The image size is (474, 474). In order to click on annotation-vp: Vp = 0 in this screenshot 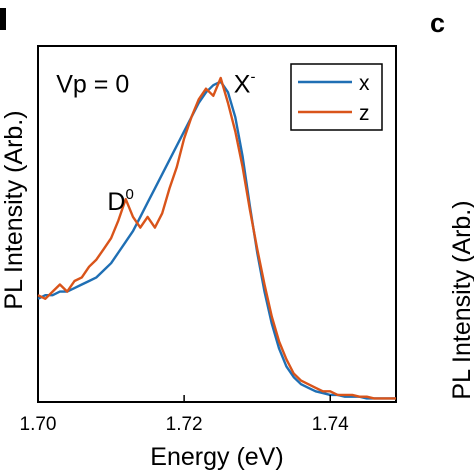, I will do `click(92, 84)`.